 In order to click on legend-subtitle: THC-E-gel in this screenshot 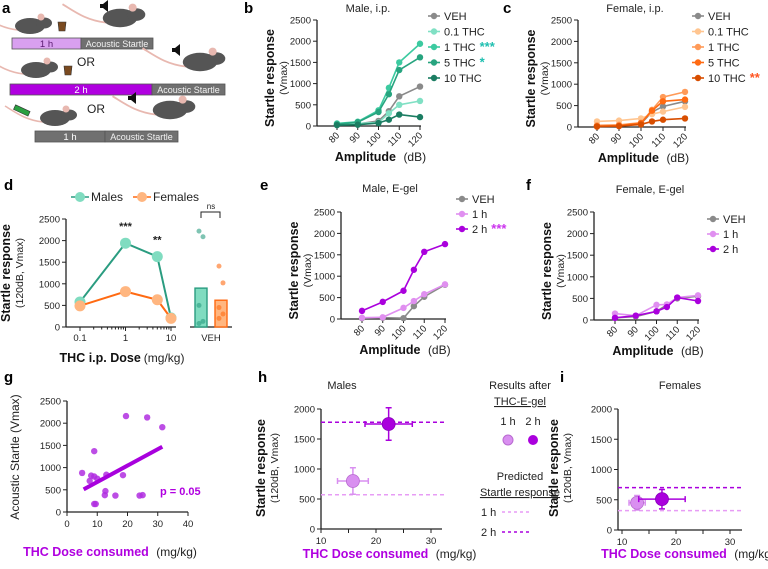, I will do `click(520, 402)`.